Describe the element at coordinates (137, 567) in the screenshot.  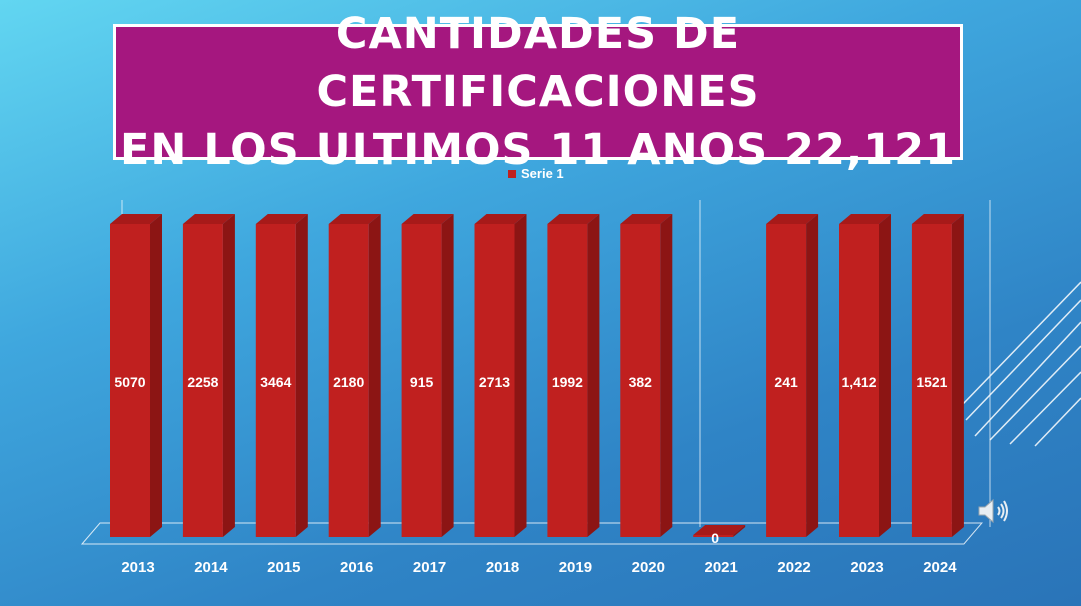
I see `x-tick-label: 2013` at that location.